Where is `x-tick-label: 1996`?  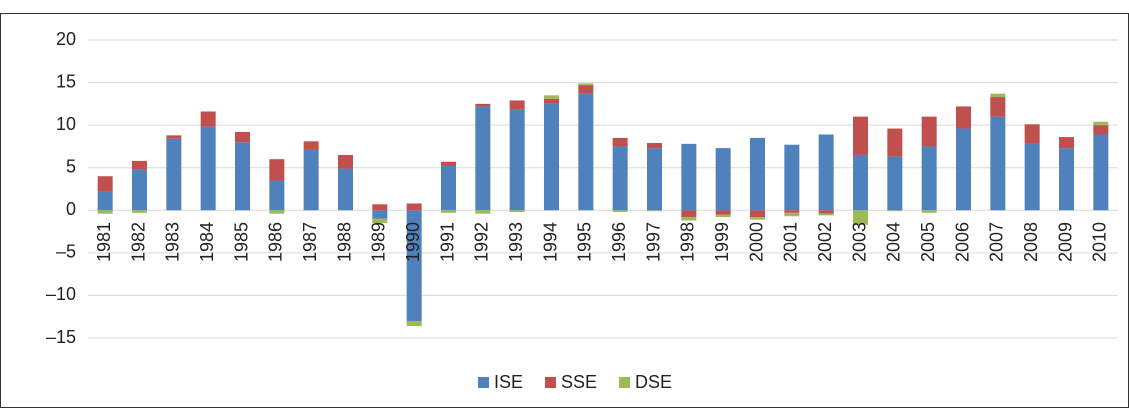
x-tick-label: 1996 is located at coordinates (619, 242).